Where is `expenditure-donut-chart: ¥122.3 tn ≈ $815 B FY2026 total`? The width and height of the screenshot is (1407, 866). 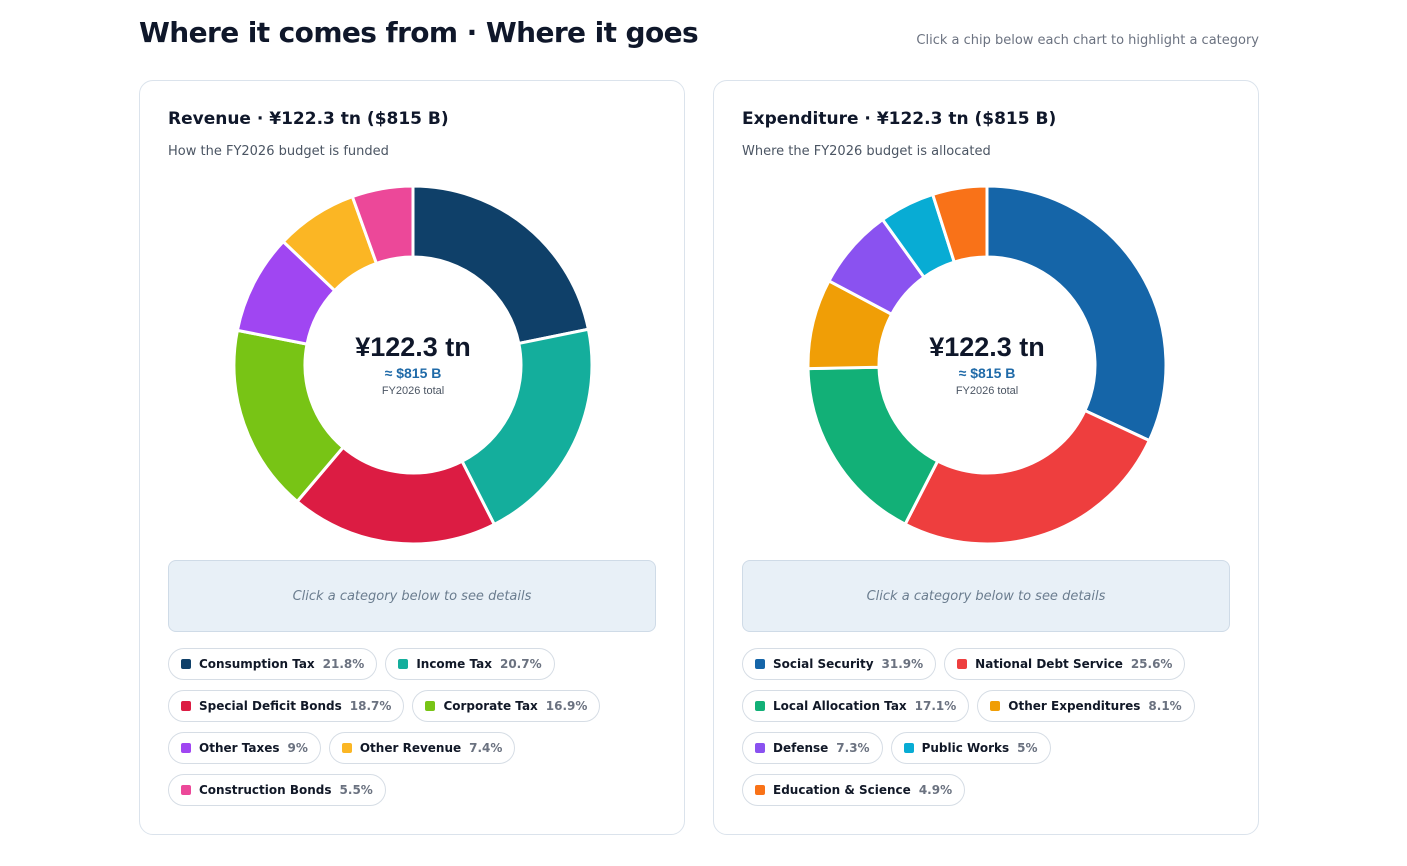
expenditure-donut-chart: ¥122.3 tn ≈ $815 B FY2026 total is located at coordinates (987, 365).